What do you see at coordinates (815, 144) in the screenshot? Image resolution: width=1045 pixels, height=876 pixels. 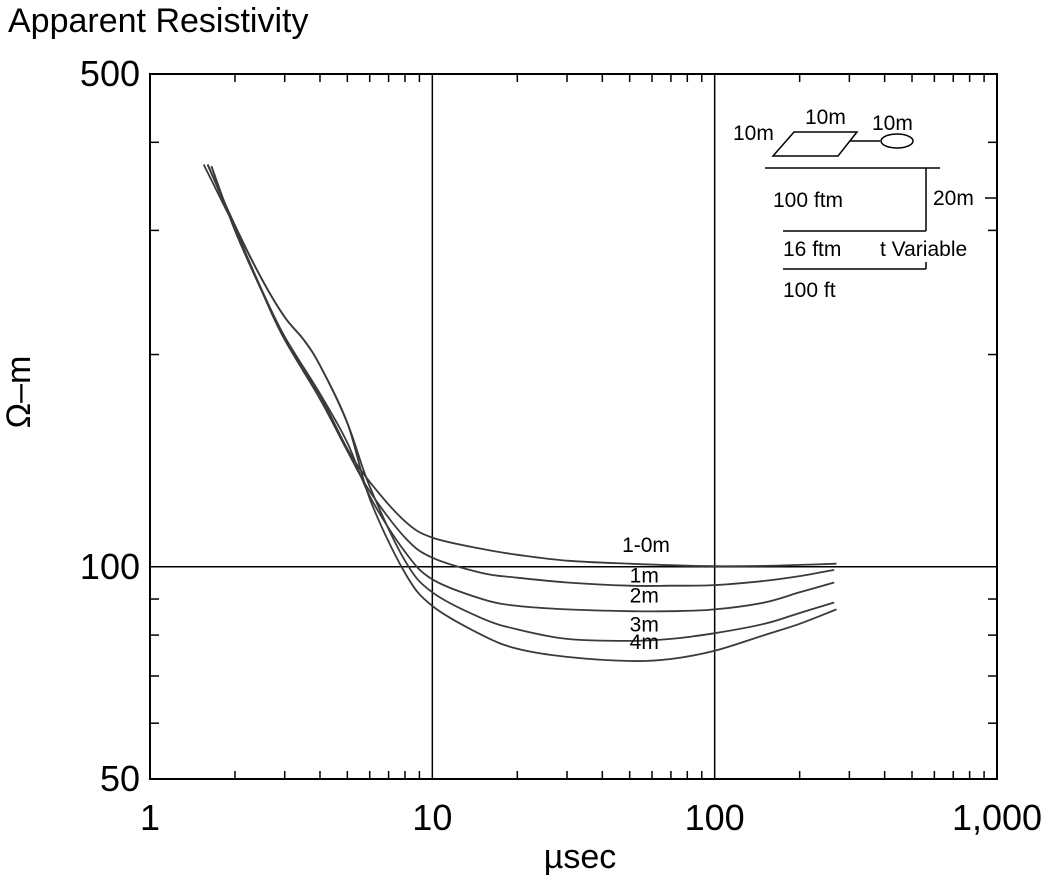 I see `transmitter-loop-icon` at bounding box center [815, 144].